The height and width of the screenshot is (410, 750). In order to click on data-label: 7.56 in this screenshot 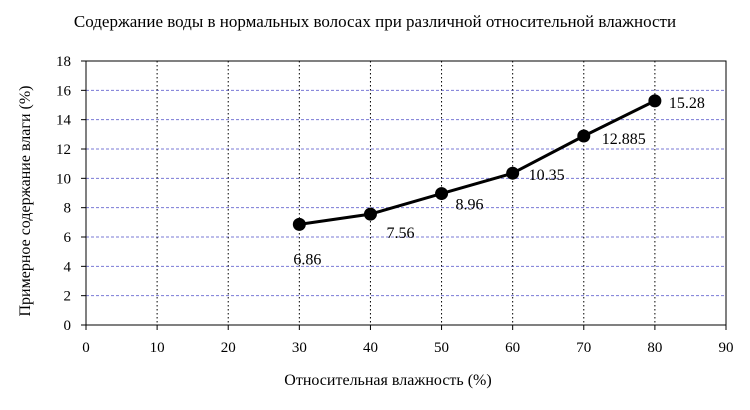, I will do `click(400, 233)`.